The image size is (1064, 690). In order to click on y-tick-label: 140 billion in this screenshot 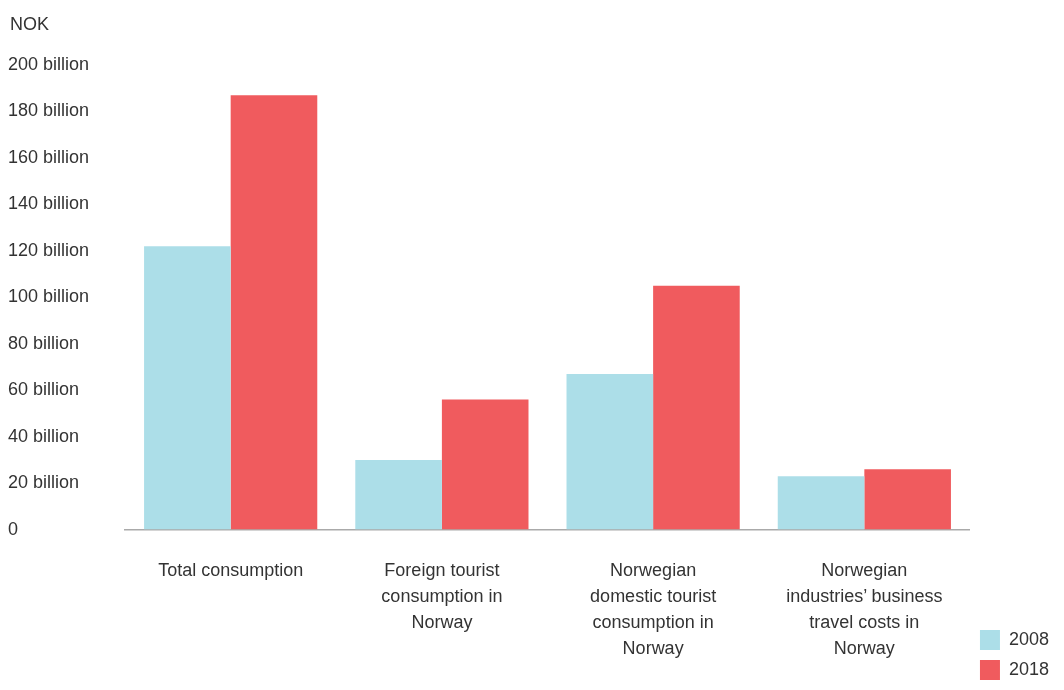, I will do `click(49, 203)`.